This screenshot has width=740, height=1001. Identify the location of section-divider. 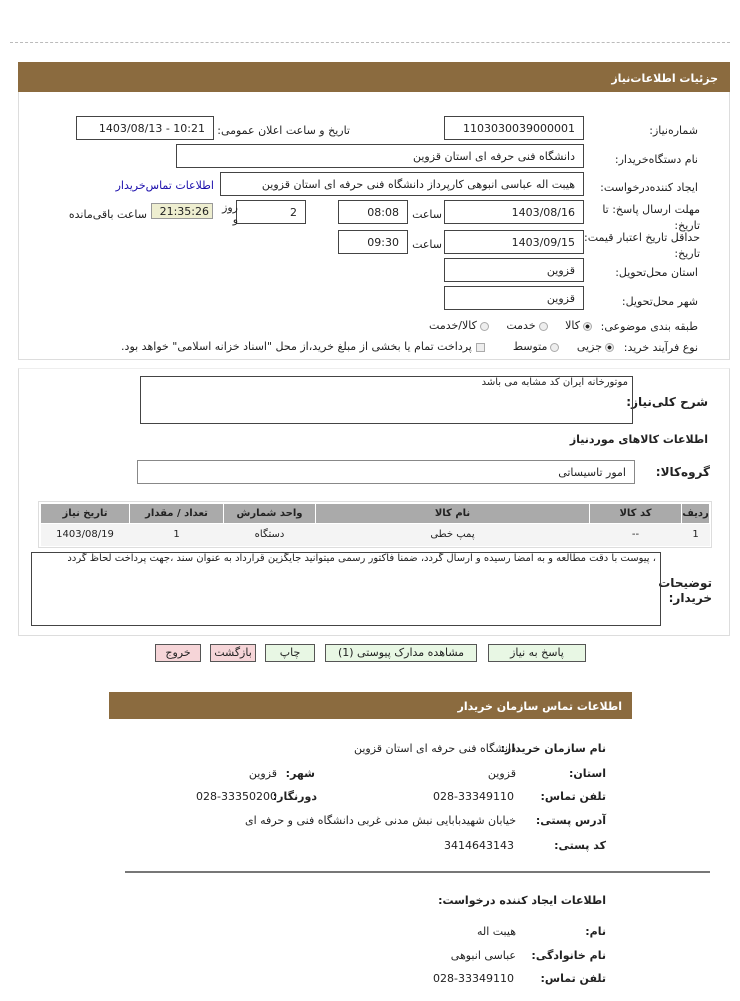
(417, 872).